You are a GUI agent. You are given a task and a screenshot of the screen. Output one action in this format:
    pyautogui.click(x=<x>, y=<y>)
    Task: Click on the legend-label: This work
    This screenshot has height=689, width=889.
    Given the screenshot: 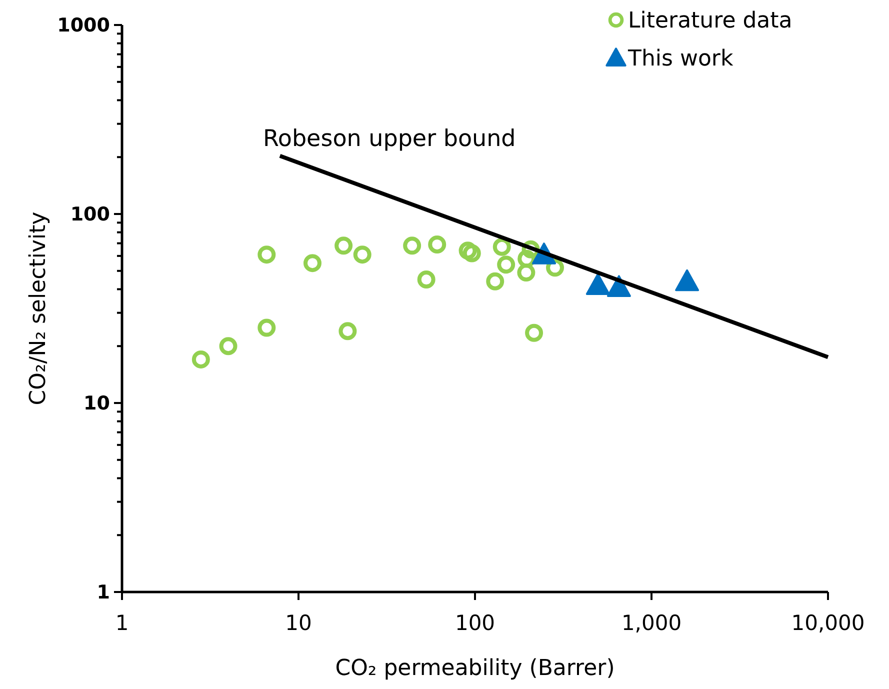 What is the action you would take?
    pyautogui.click(x=680, y=59)
    